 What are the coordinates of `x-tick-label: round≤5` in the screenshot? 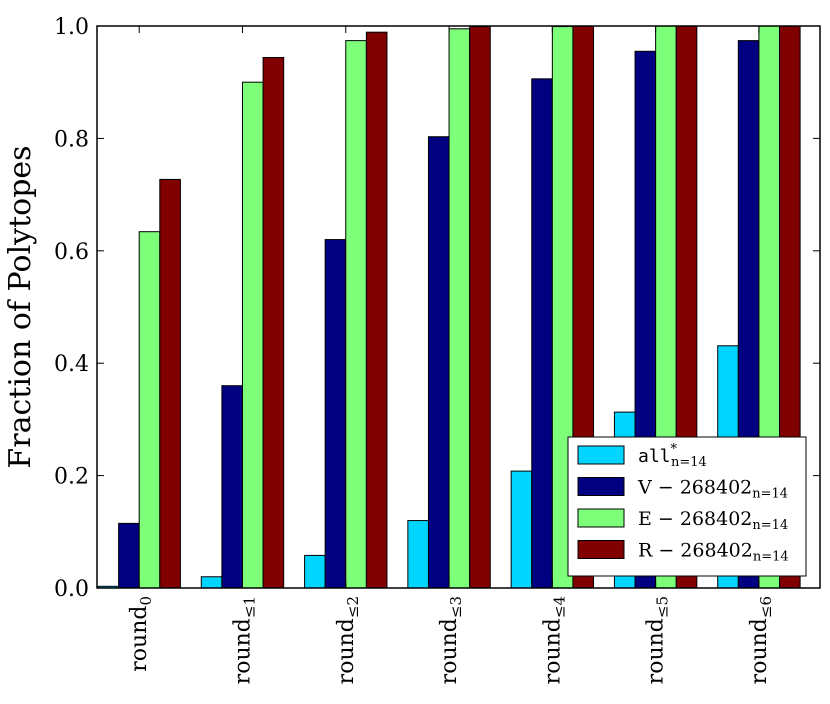 It's located at (658, 640).